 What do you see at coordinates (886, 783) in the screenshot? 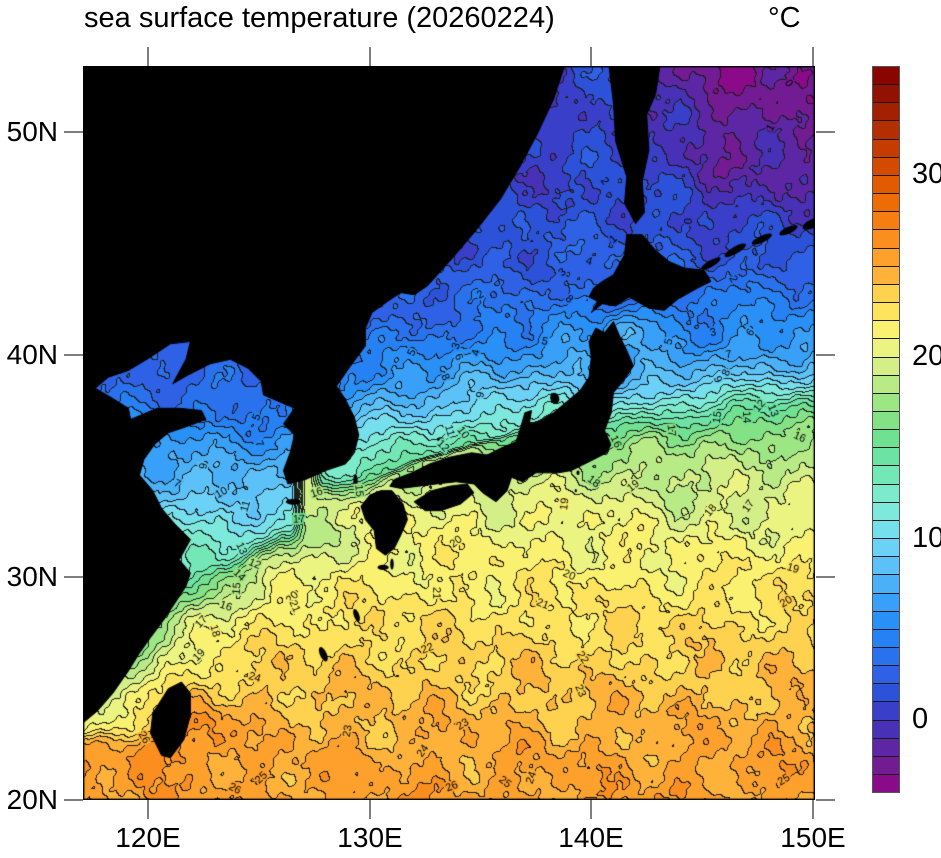
I see `colorbar-cell--4--3` at bounding box center [886, 783].